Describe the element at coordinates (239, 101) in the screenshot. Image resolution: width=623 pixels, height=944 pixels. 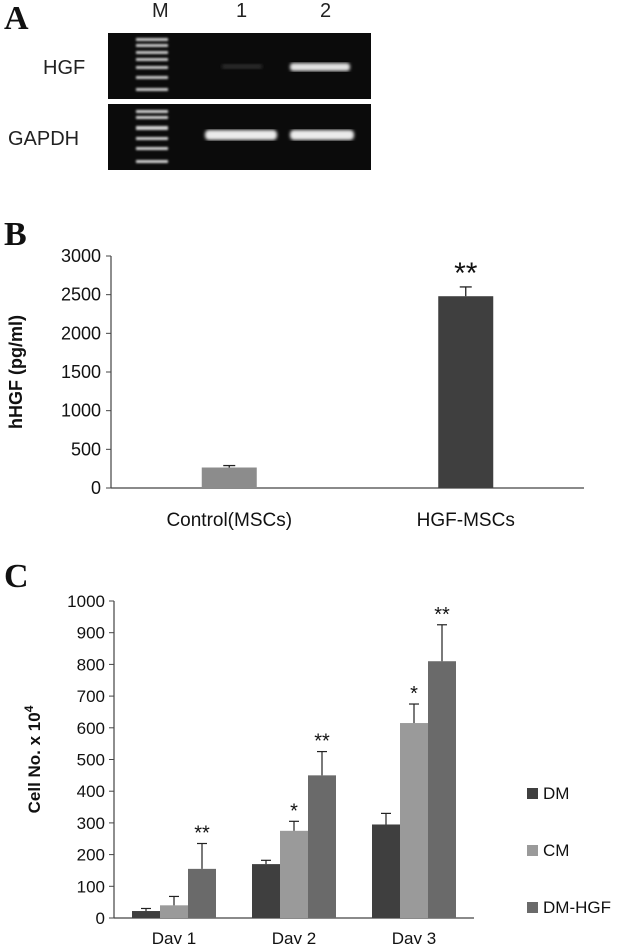
I see `gel-image` at that location.